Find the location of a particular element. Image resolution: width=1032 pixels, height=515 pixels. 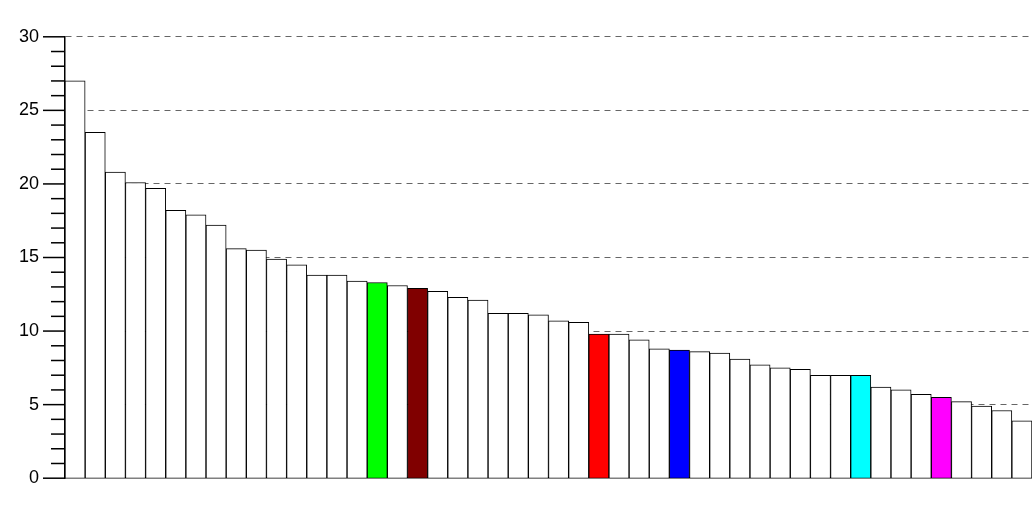

y-tick-label: 30 is located at coordinates (28, 35).